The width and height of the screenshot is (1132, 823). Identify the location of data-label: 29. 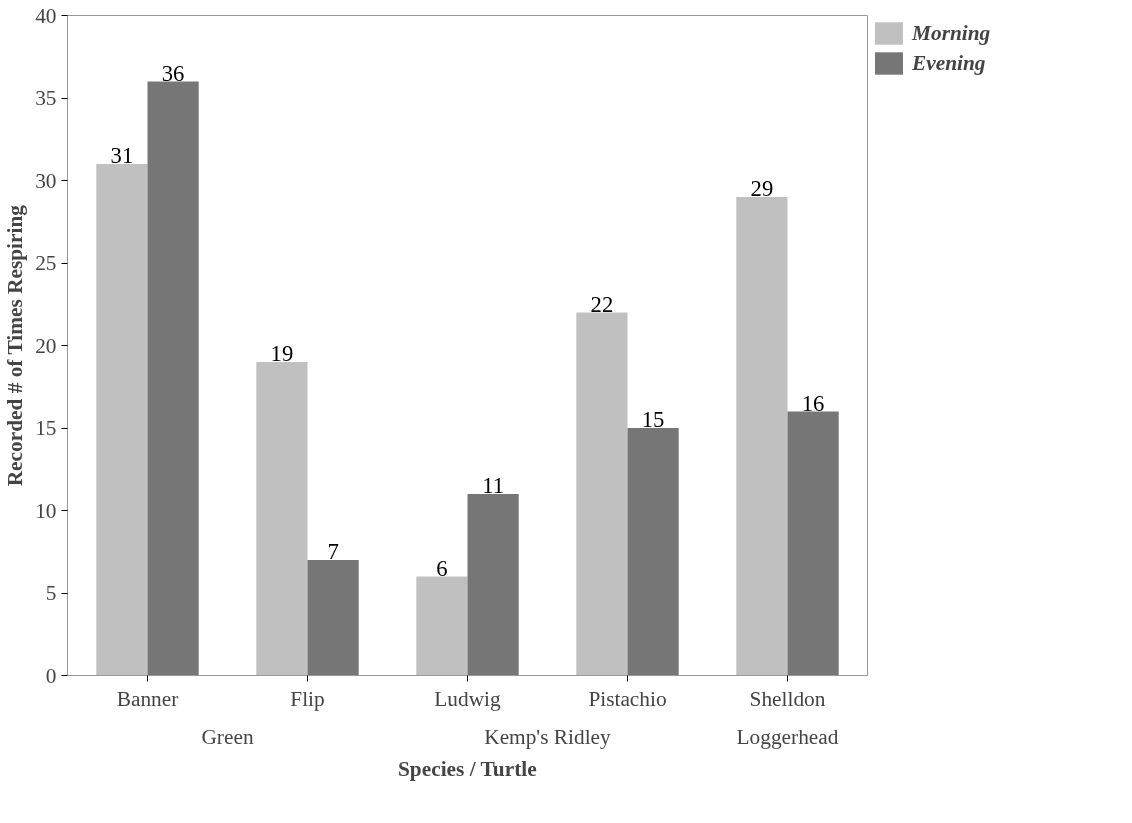
(762, 188).